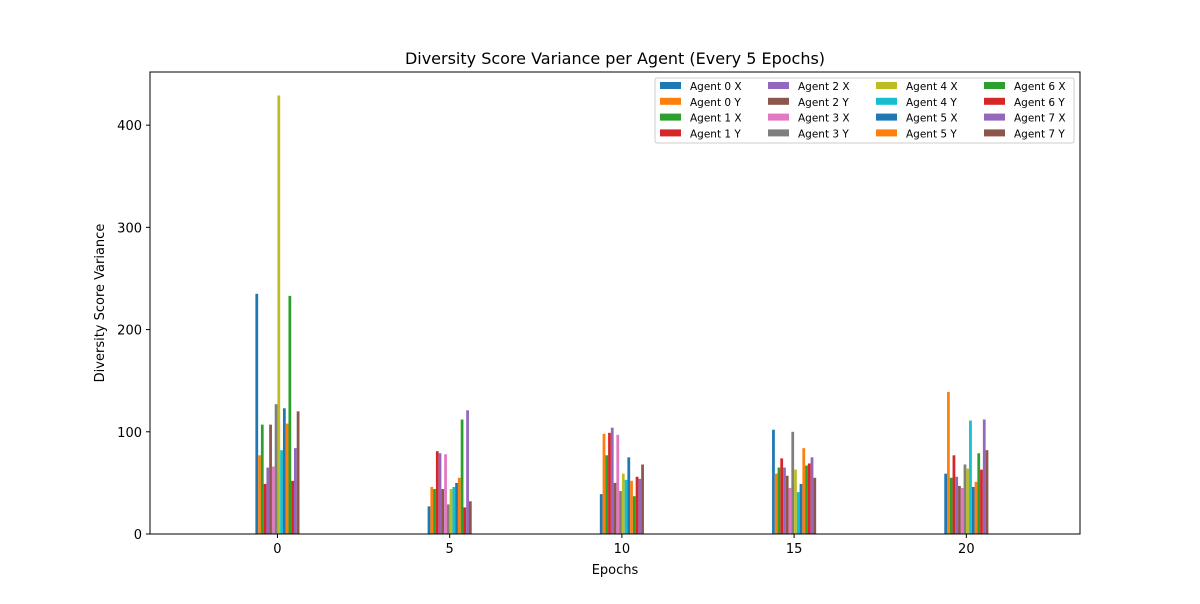 The height and width of the screenshot is (604, 1200). What do you see at coordinates (129, 331) in the screenshot?
I see `y-tick-label: 200` at bounding box center [129, 331].